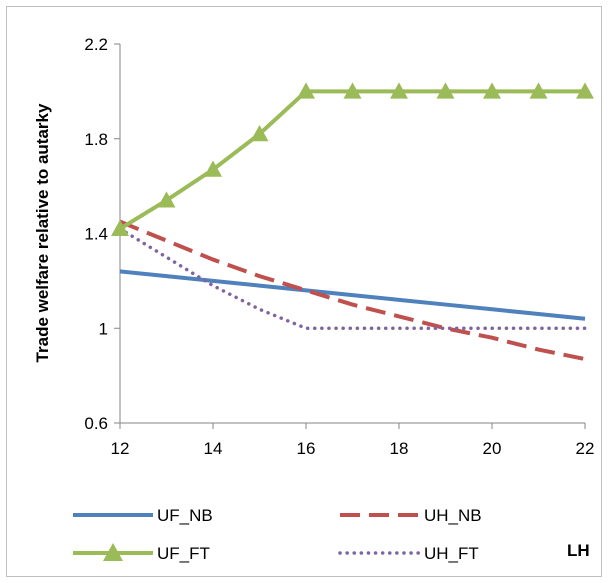  What do you see at coordinates (96, 44) in the screenshot?
I see `y-tick-label: 2.2` at bounding box center [96, 44].